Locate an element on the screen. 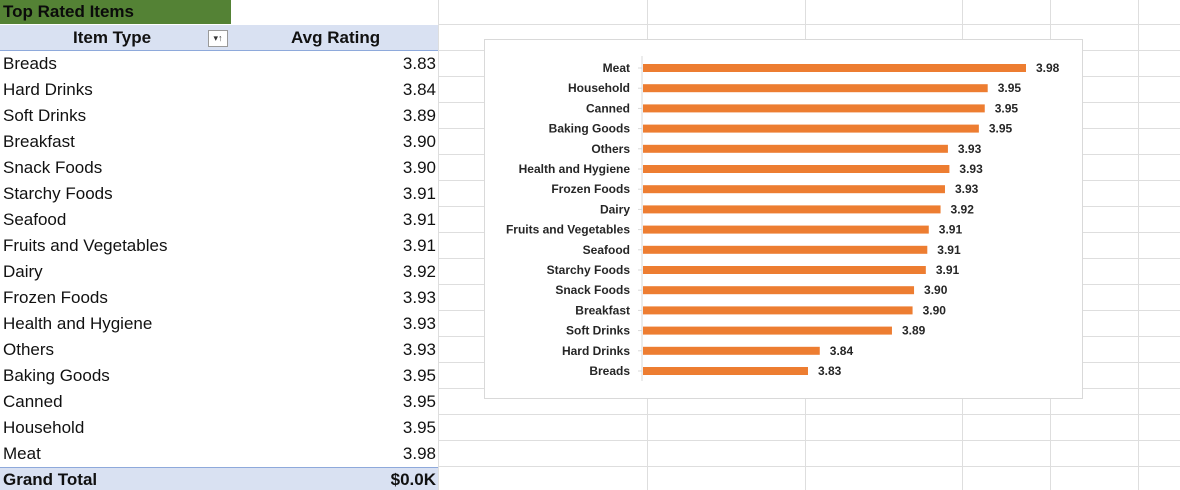  table-row: Baking Goods 3.95 is located at coordinates (219, 376).